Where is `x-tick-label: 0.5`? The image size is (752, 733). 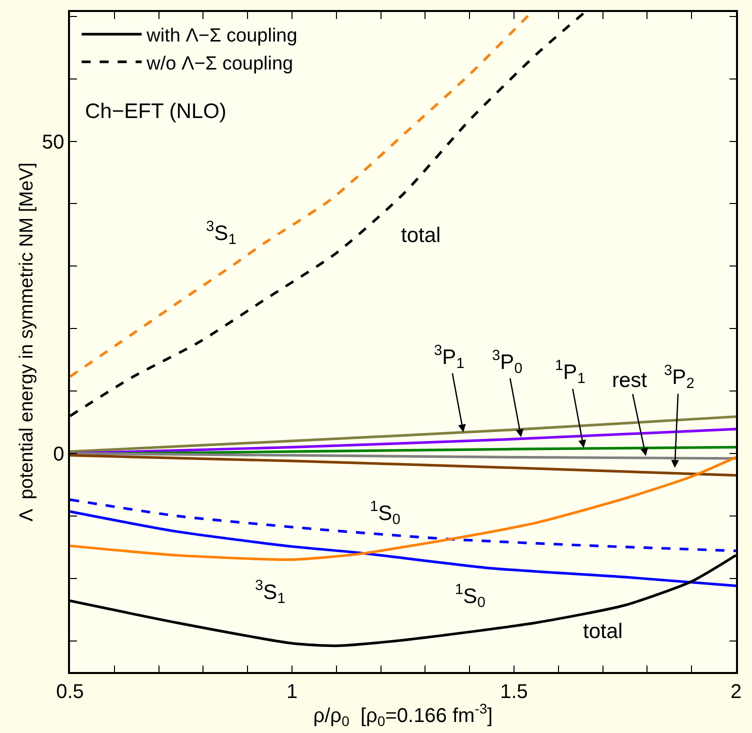 x-tick-label: 0.5 is located at coordinates (70, 691).